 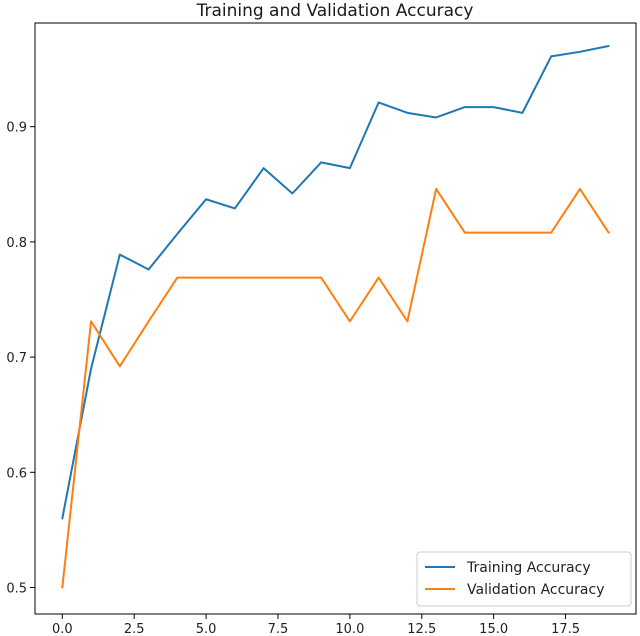 I want to click on x-tick-label: 10.0, so click(x=349, y=629).